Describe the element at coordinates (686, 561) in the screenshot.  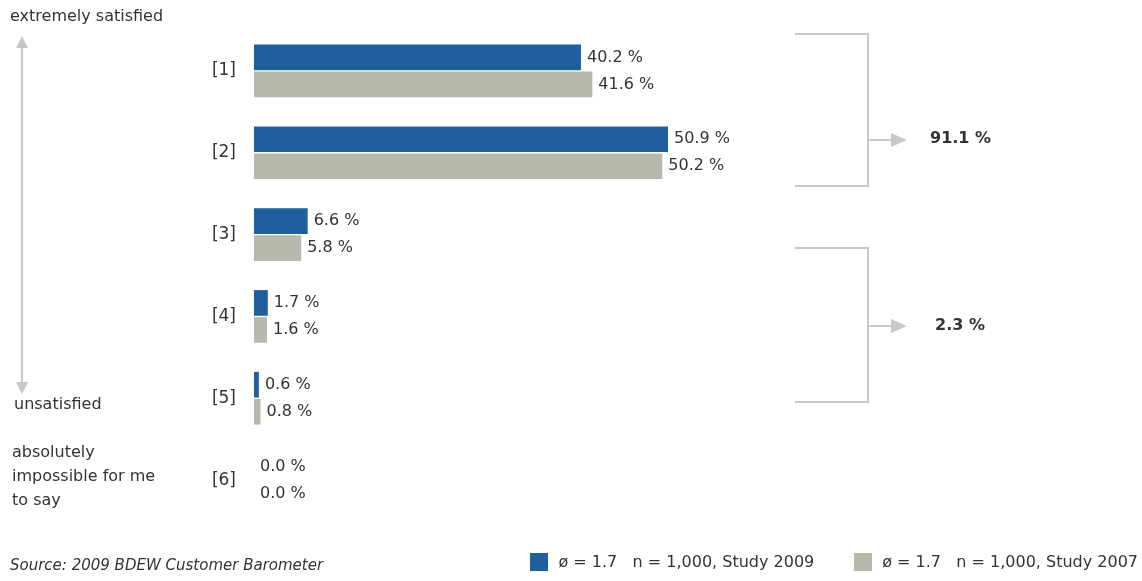
I see `legend-label: ø = 1.7 n = 1,000, Study 2009` at that location.